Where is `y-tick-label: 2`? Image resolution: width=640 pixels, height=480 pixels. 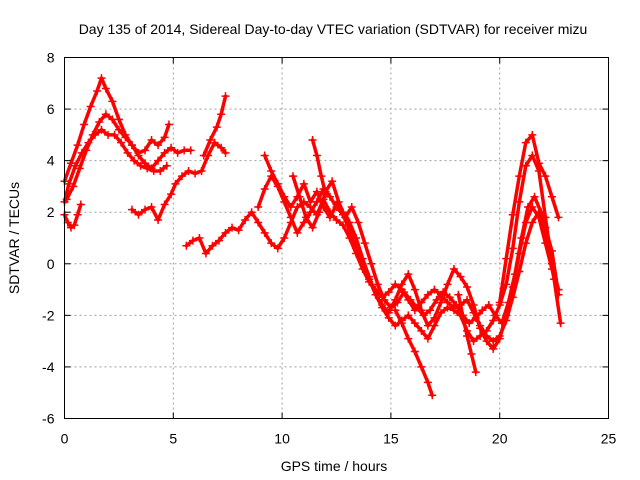
y-tick-label: 2 is located at coordinates (51, 212).